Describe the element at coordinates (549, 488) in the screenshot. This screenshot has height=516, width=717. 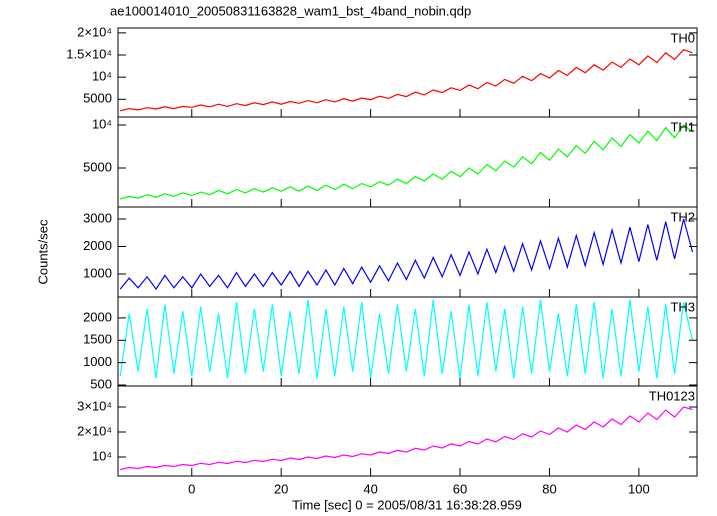
I see `x-tick-label: 80` at that location.